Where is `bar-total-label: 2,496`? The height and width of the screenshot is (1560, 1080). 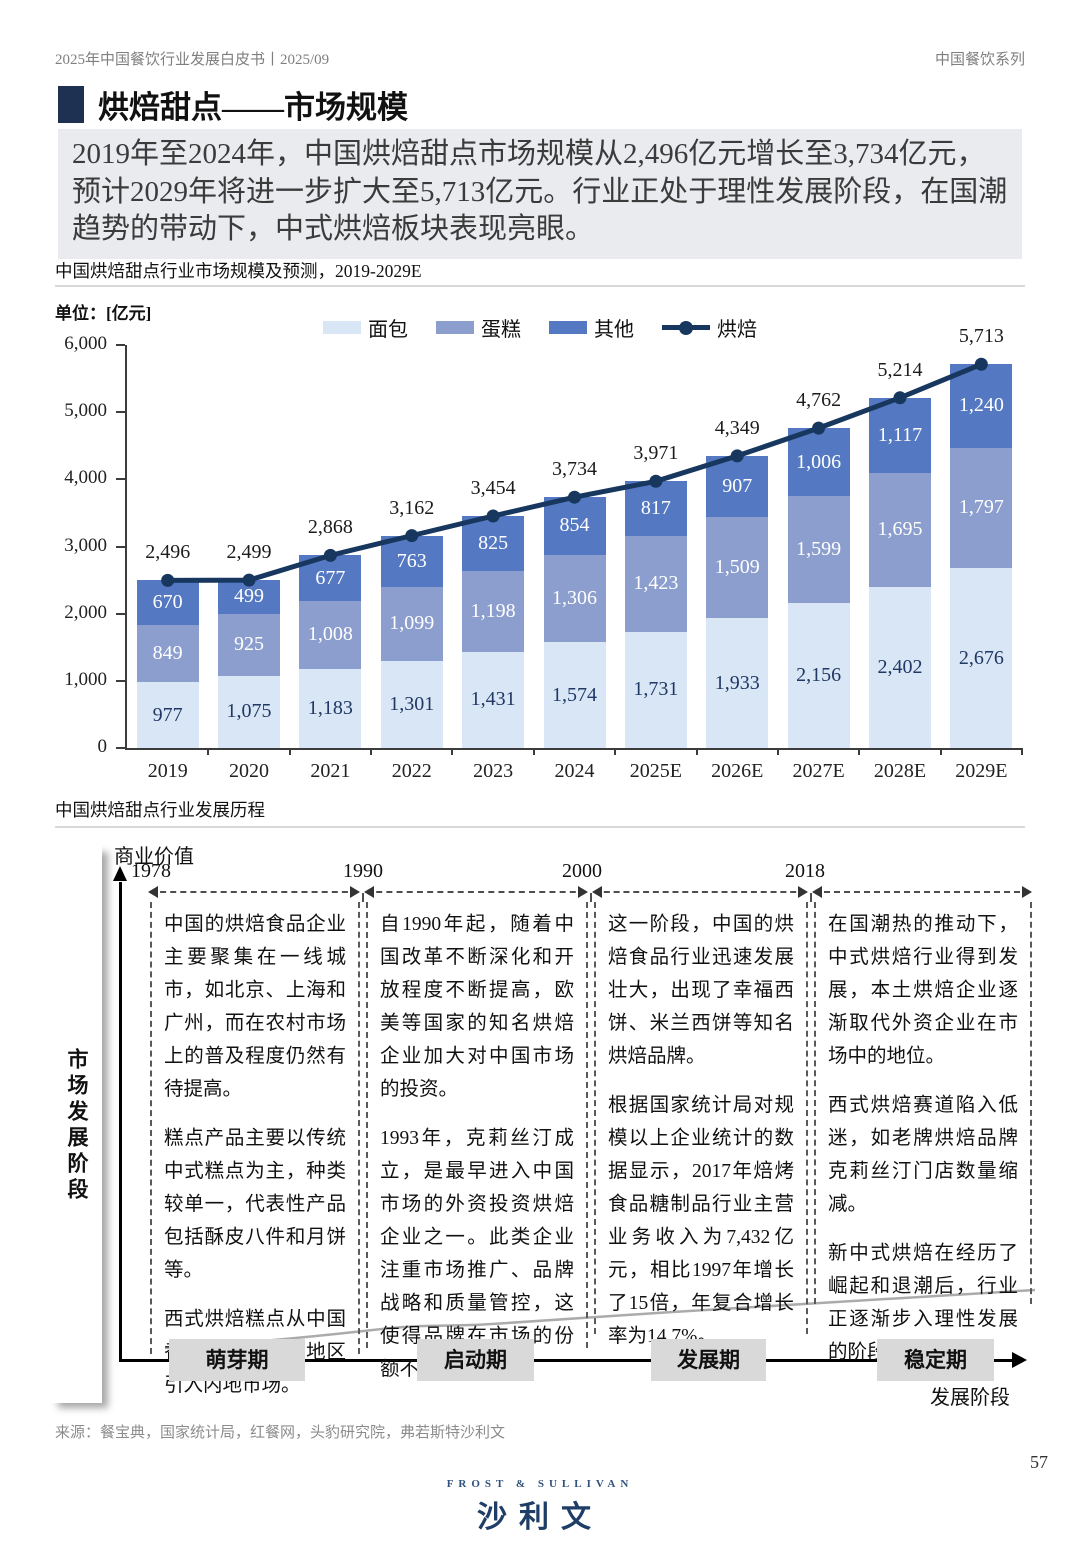 bar-total-label: 2,496 is located at coordinates (168, 552).